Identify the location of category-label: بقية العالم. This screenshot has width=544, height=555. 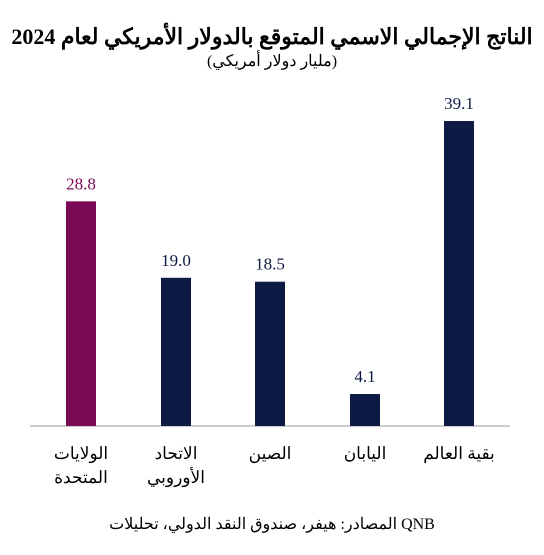
(459, 454).